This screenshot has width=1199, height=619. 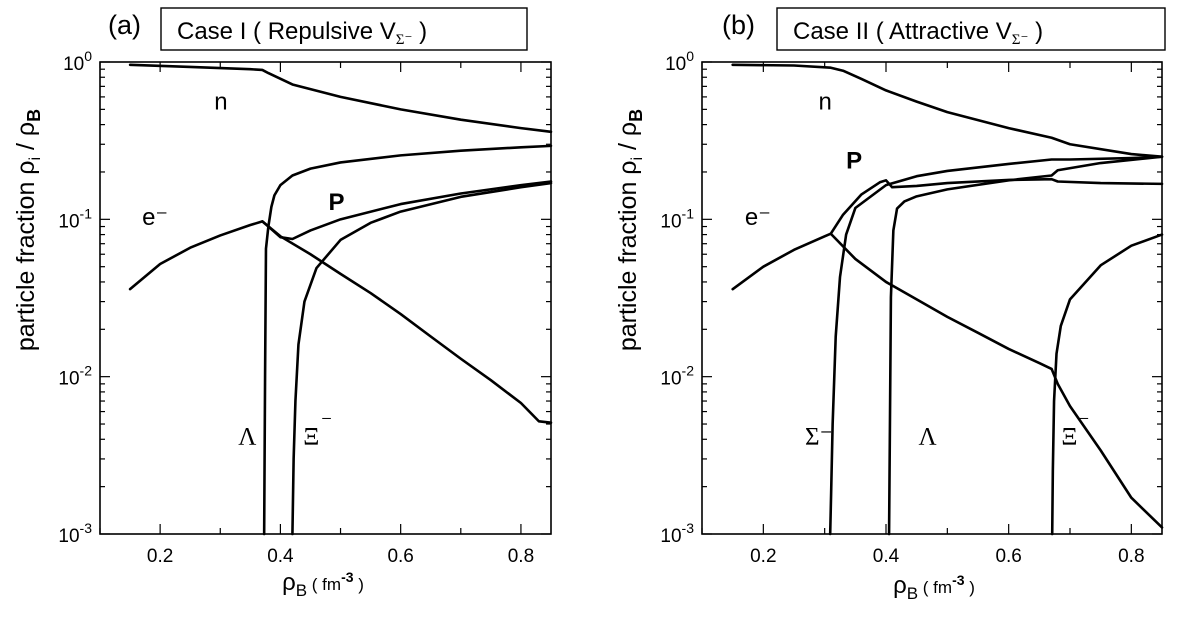 What do you see at coordinates (124, 25) in the screenshot?
I see `panel-label: (a)` at bounding box center [124, 25].